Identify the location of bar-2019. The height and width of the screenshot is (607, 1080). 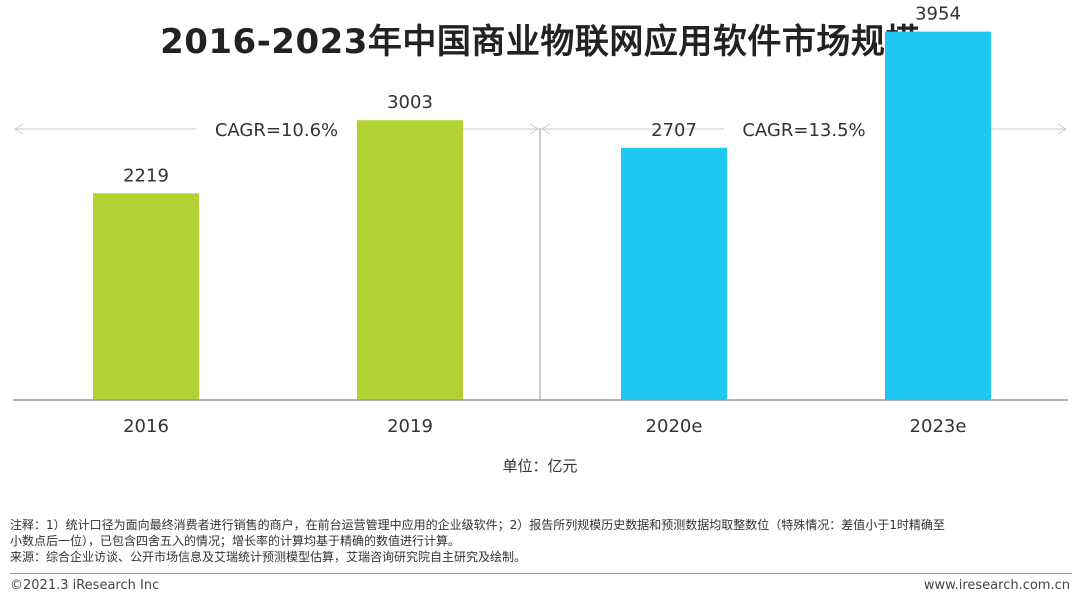
(410, 260).